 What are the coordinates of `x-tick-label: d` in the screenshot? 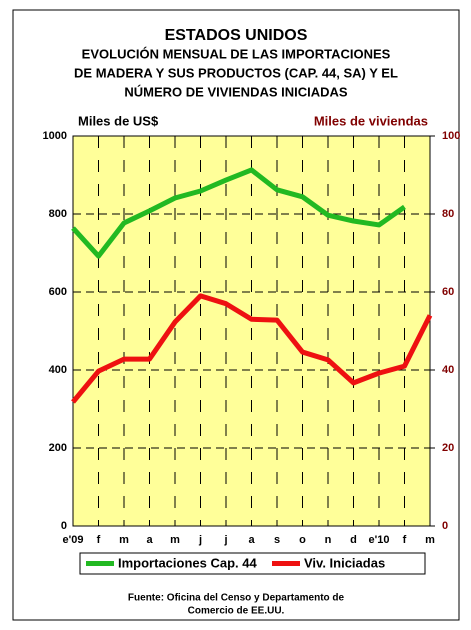 It's located at (353, 540).